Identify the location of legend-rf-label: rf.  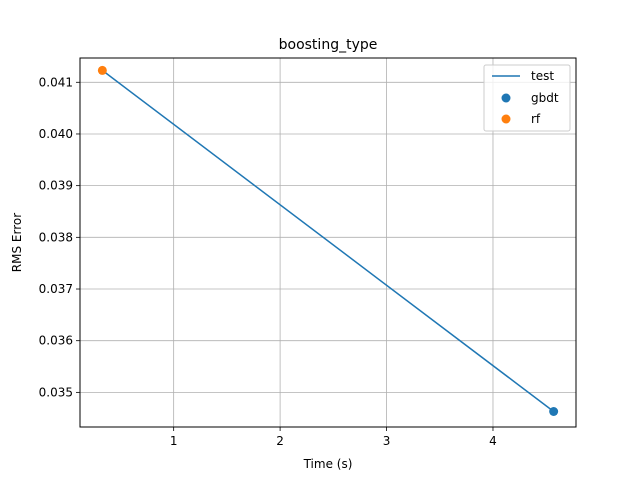
(536, 119).